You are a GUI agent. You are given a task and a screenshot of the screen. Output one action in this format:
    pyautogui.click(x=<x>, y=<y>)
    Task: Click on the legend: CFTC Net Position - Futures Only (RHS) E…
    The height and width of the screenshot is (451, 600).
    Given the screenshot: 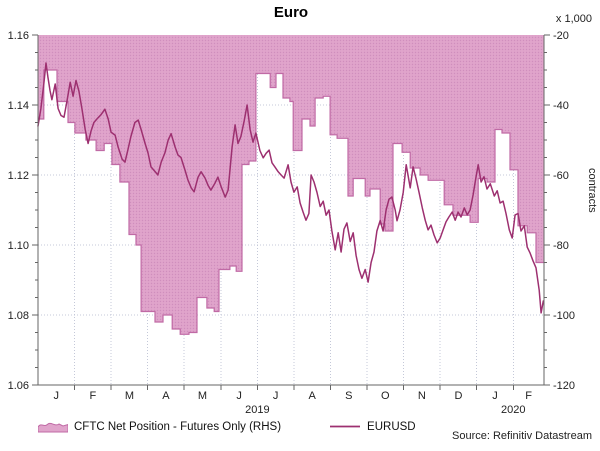 What is the action you would take?
    pyautogui.click(x=226, y=426)
    